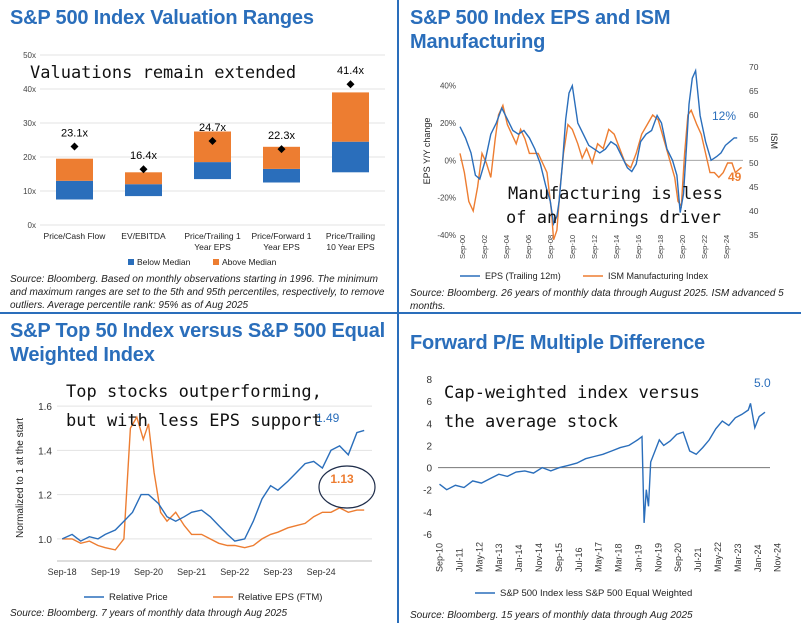 The height and width of the screenshot is (623, 801). I want to click on current-value-label: 22.3x, so click(281, 136).